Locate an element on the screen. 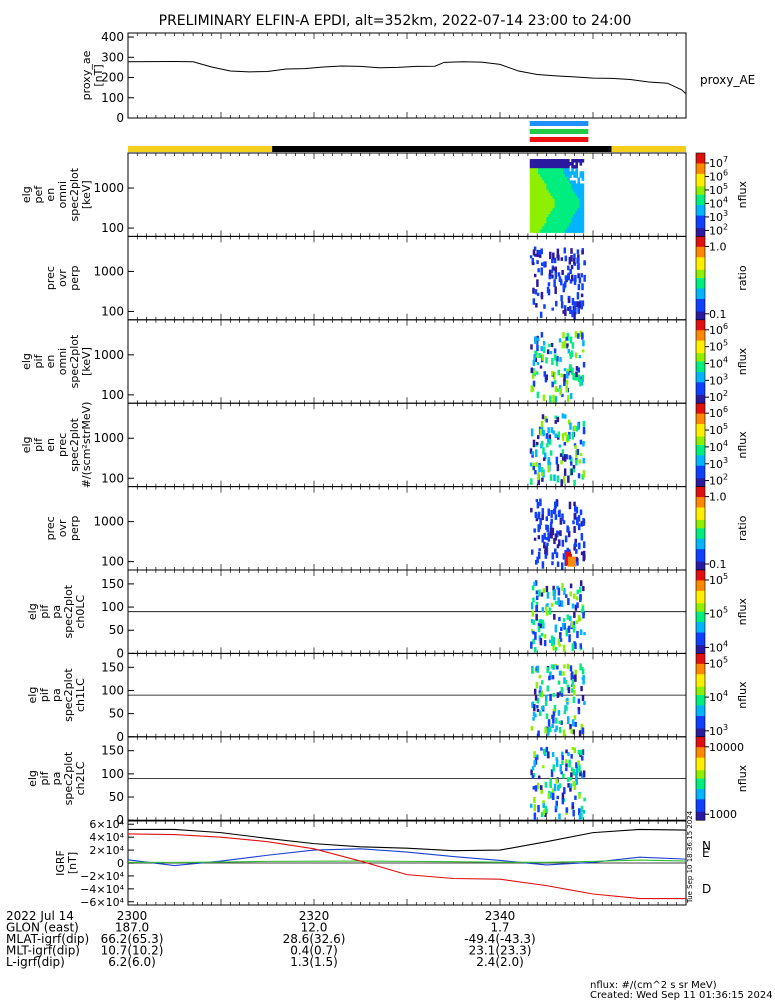 The height and width of the screenshot is (1000, 775). side-stamp: Tue Sep 10 18:36:15 2024 is located at coordinates (690, 857).